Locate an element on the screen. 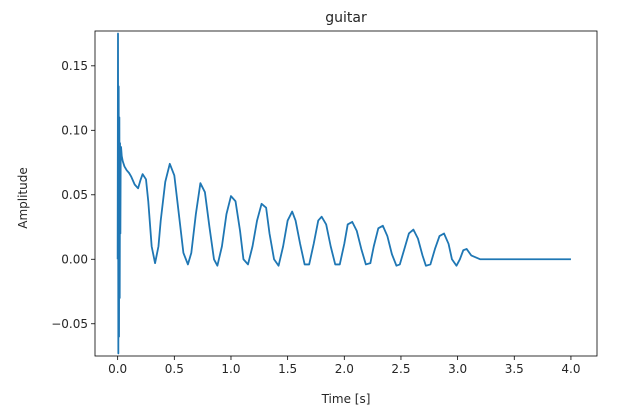 This screenshot has height=411, width=618. x-tick-label: 1.0 is located at coordinates (230, 369).